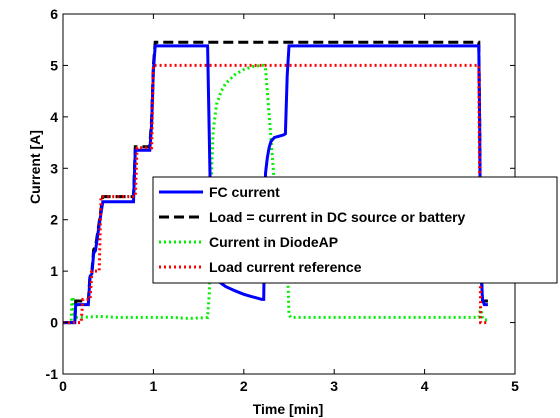 Image resolution: width=560 pixels, height=418 pixels. What do you see at coordinates (425, 386) in the screenshot?
I see `x-tick-label: 4` at bounding box center [425, 386].